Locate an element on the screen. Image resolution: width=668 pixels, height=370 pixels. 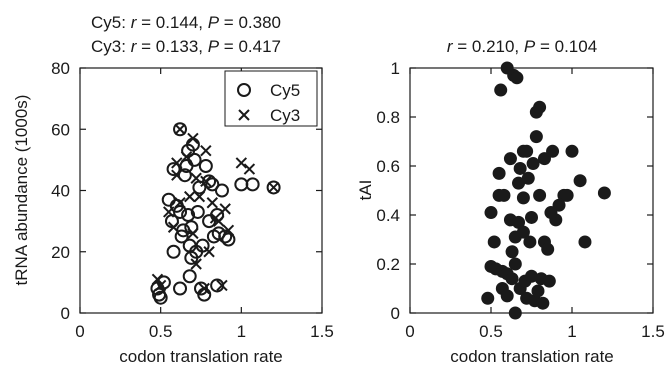
x-tick-label: 1.5 is located at coordinates (653, 331).